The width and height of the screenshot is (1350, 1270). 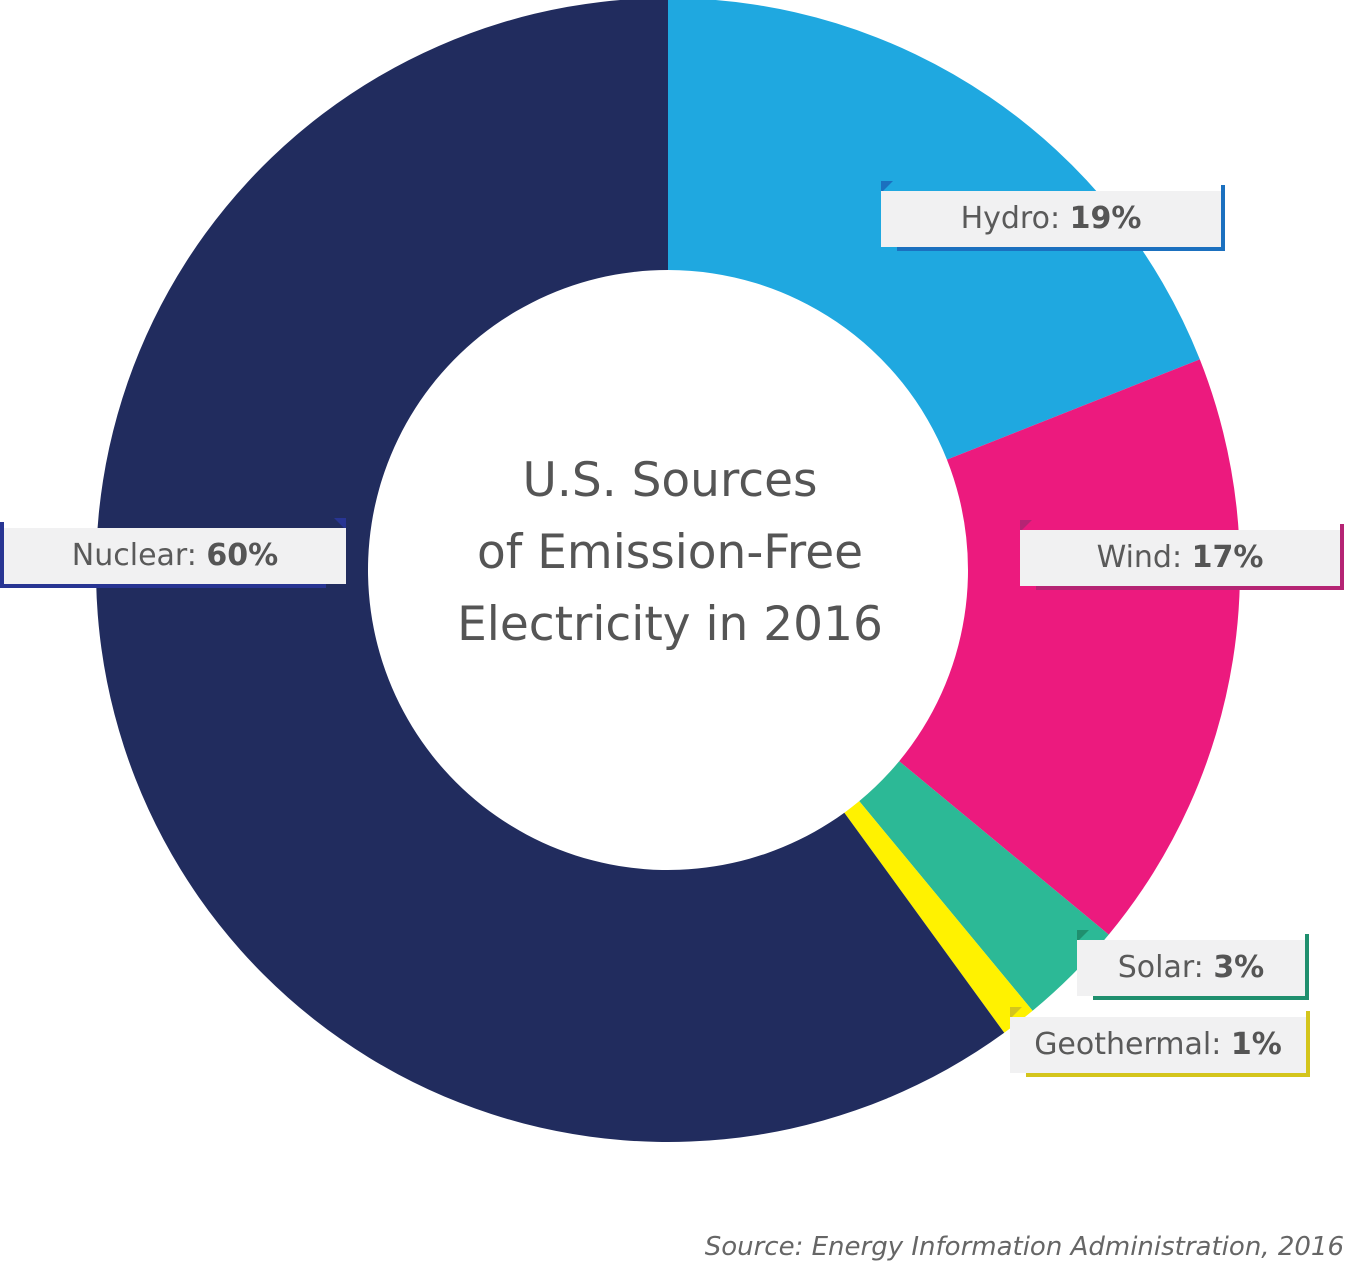 I want to click on label-solar-value: 3%, so click(x=1239, y=967).